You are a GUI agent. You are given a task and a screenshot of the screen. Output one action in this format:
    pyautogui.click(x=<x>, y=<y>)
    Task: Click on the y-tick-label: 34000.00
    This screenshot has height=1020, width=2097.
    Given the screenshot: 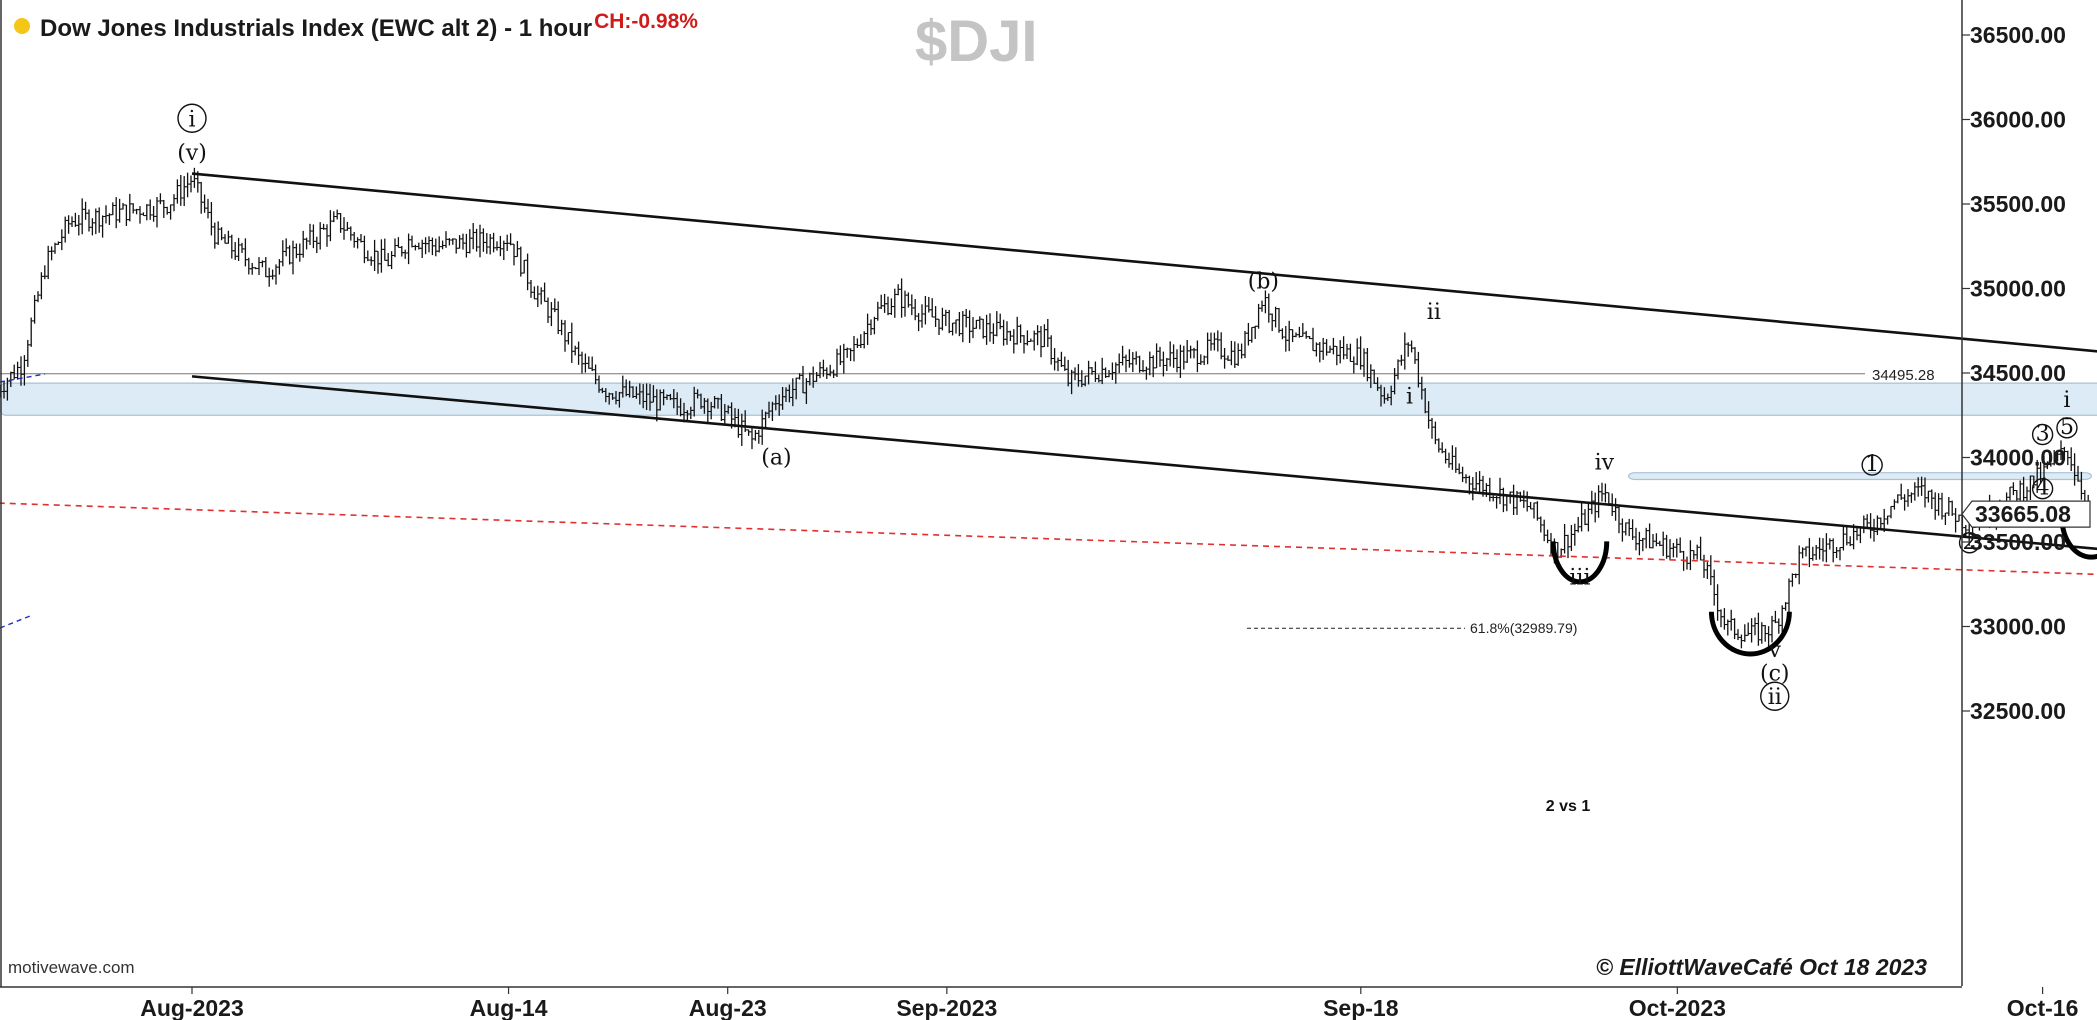 What is the action you would take?
    pyautogui.click(x=2018, y=458)
    